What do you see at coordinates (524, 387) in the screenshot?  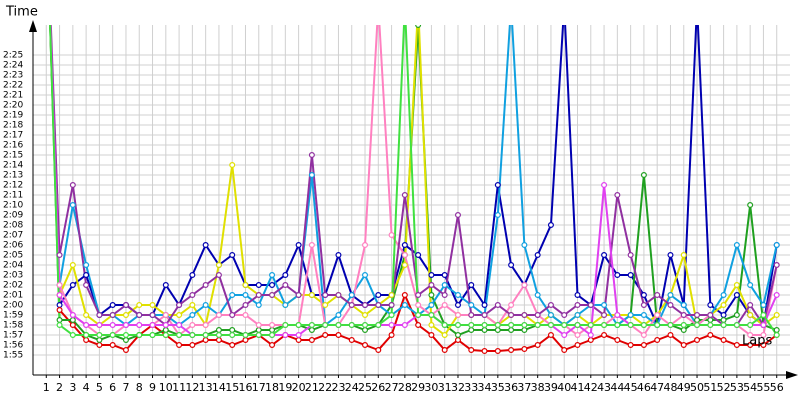 I see `x-tick-label: 37` at bounding box center [524, 387].